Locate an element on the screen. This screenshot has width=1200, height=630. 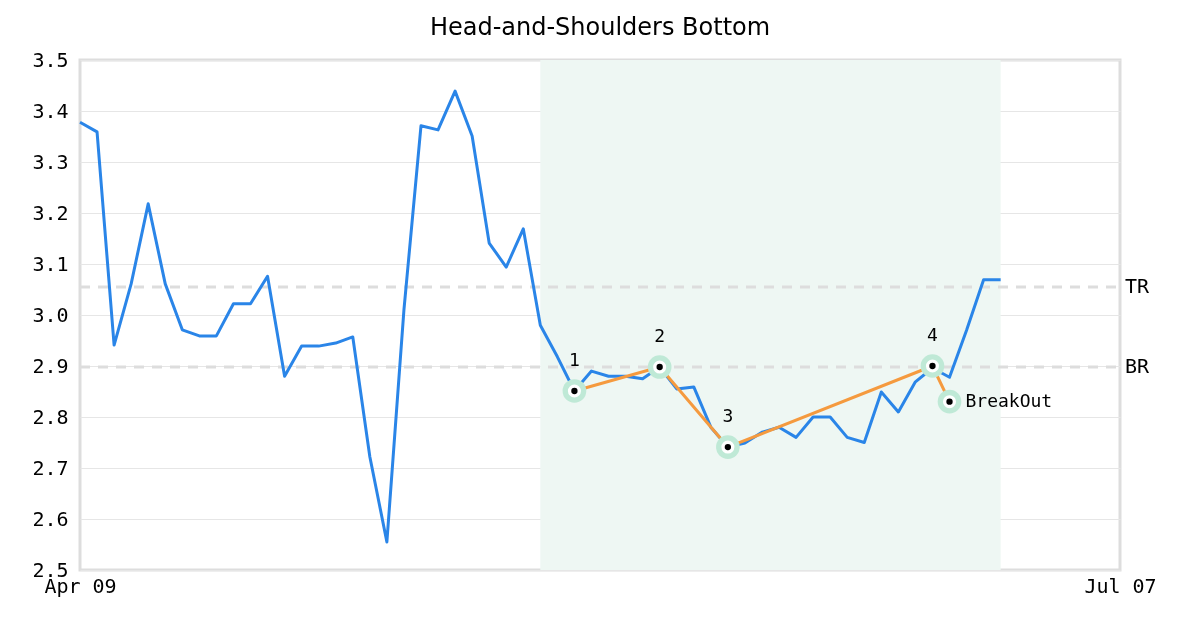
y-tick-label: 2.9 is located at coordinates (50, 365).